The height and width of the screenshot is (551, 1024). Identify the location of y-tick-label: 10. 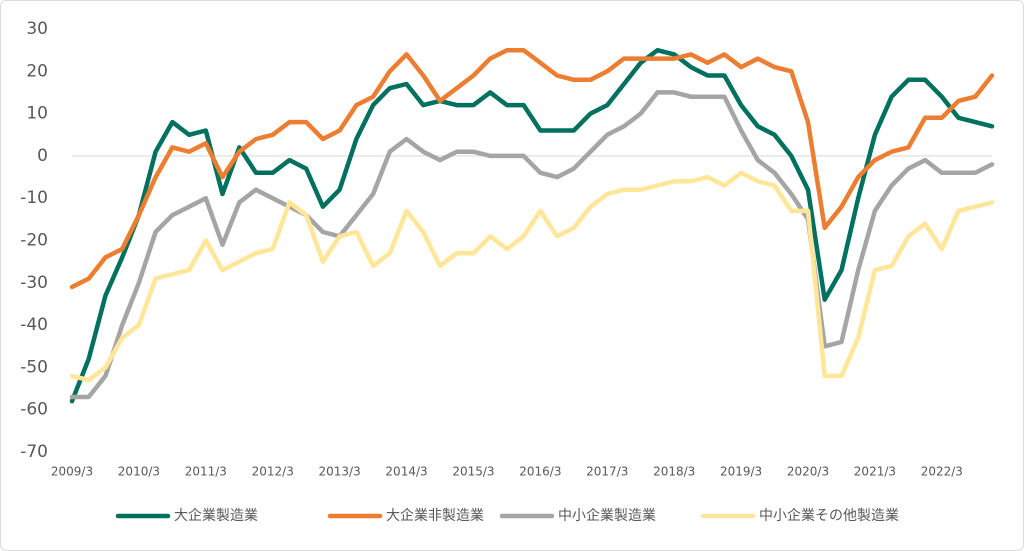
(37, 114).